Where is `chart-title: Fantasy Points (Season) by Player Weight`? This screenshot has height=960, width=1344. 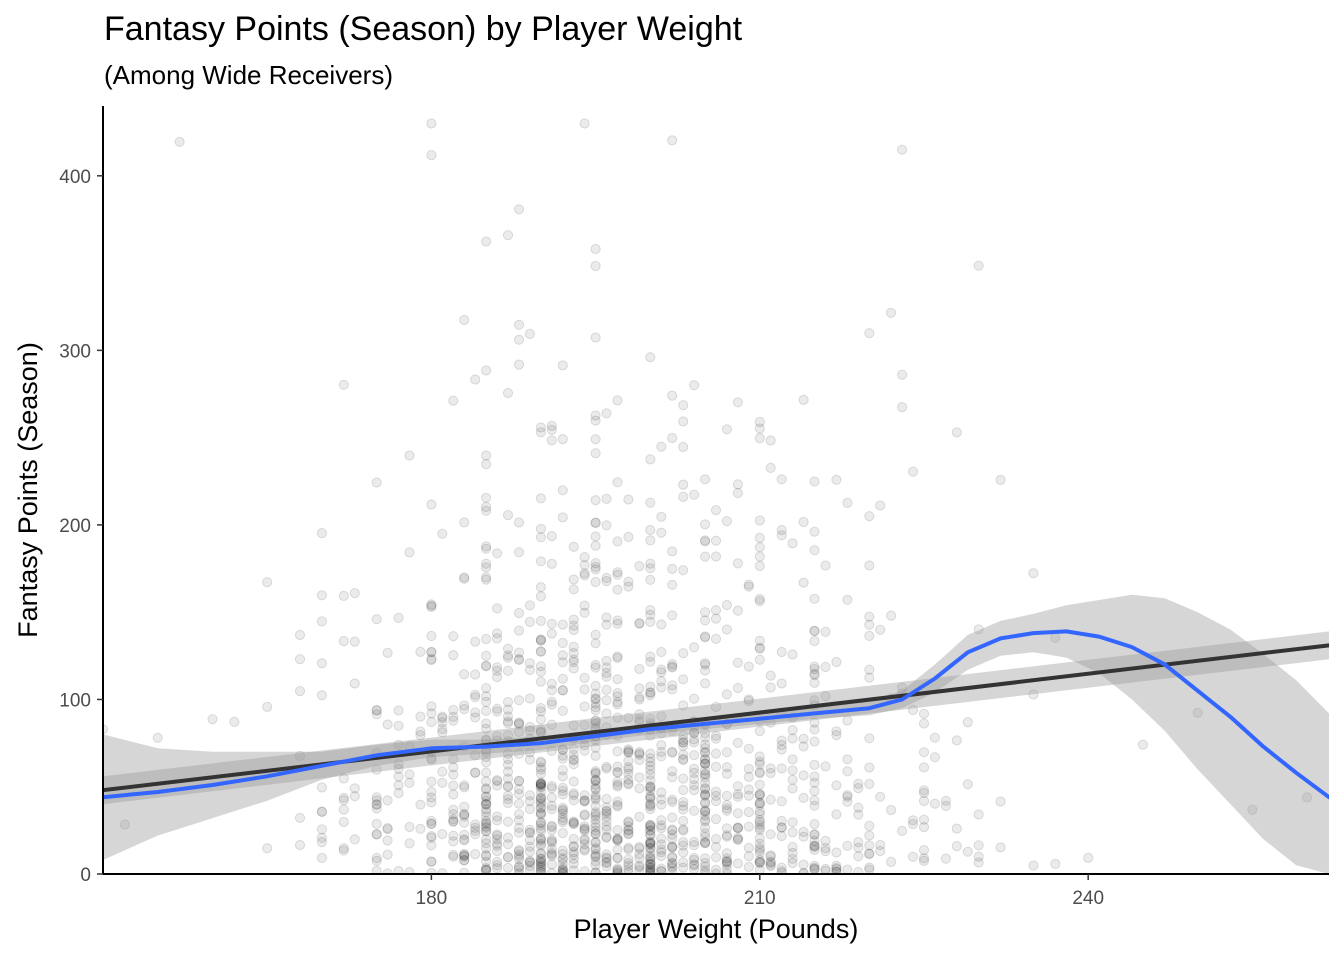 chart-title: Fantasy Points (Season) by Player Weight is located at coordinates (423, 29).